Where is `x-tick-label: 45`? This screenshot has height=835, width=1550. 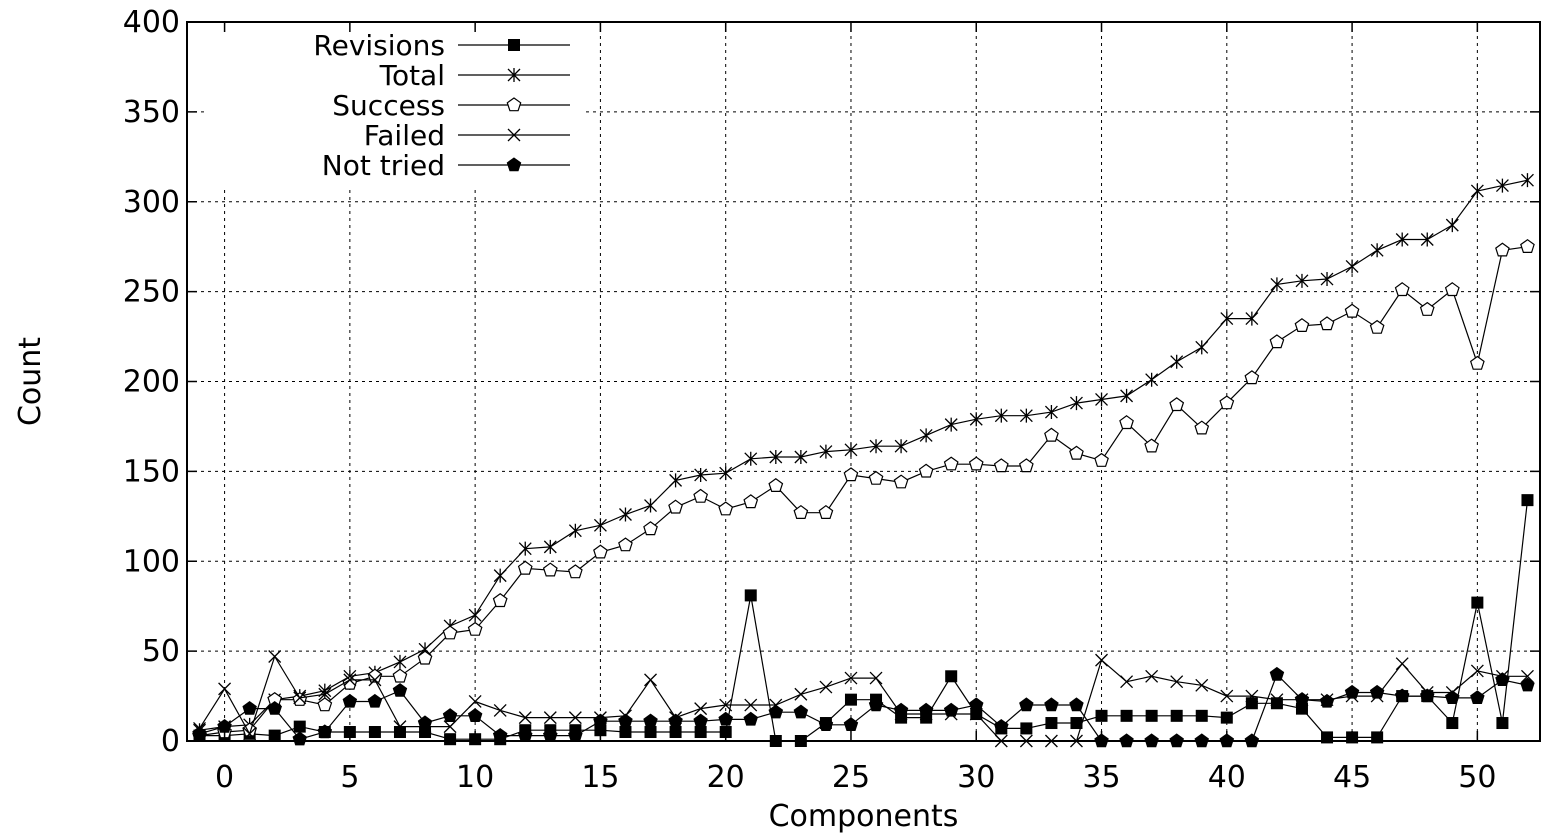
x-tick-label: 45 is located at coordinates (1352, 777).